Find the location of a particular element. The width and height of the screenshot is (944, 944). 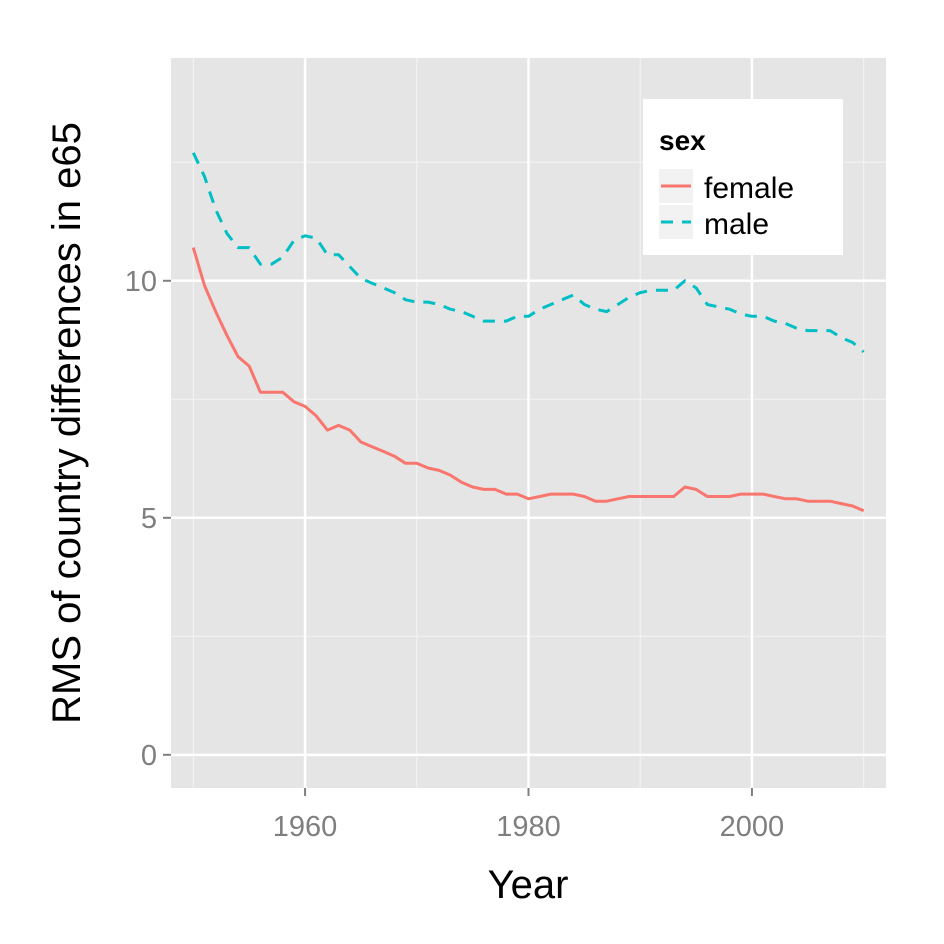

y-tick-labels: 0 5 10 is located at coordinates (141, 519).